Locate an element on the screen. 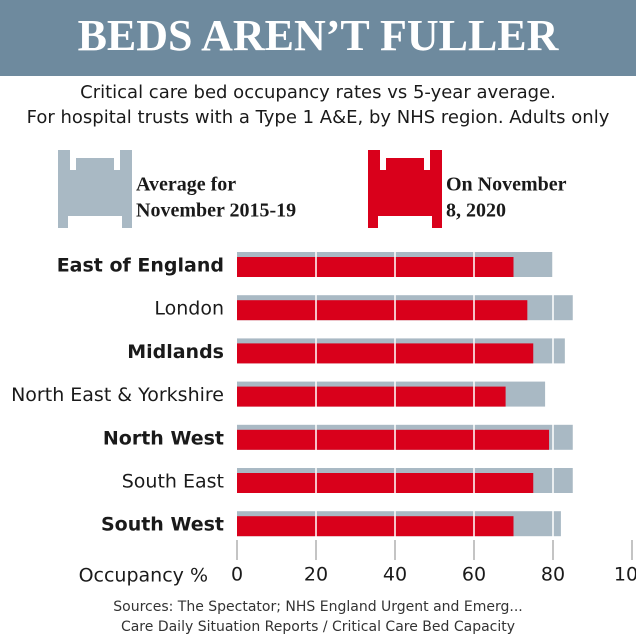 The width and height of the screenshot is (636, 637). x-tick-label: 80 is located at coordinates (553, 575).